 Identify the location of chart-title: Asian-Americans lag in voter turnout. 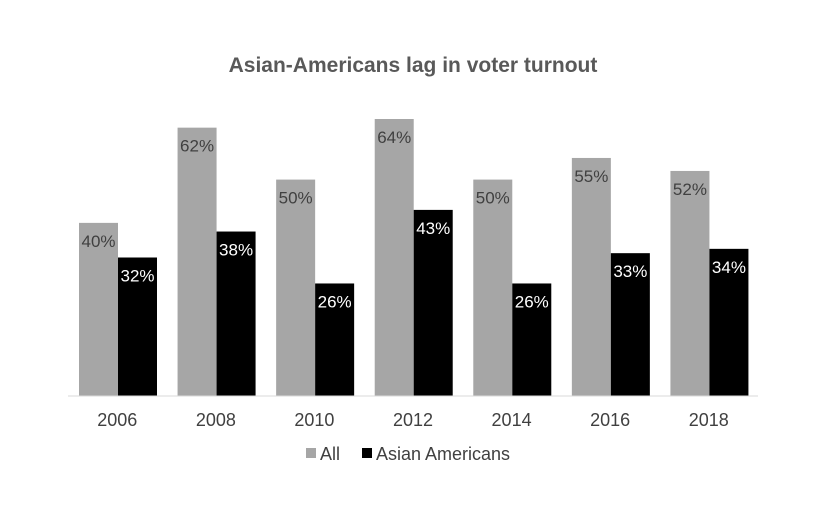
(413, 65).